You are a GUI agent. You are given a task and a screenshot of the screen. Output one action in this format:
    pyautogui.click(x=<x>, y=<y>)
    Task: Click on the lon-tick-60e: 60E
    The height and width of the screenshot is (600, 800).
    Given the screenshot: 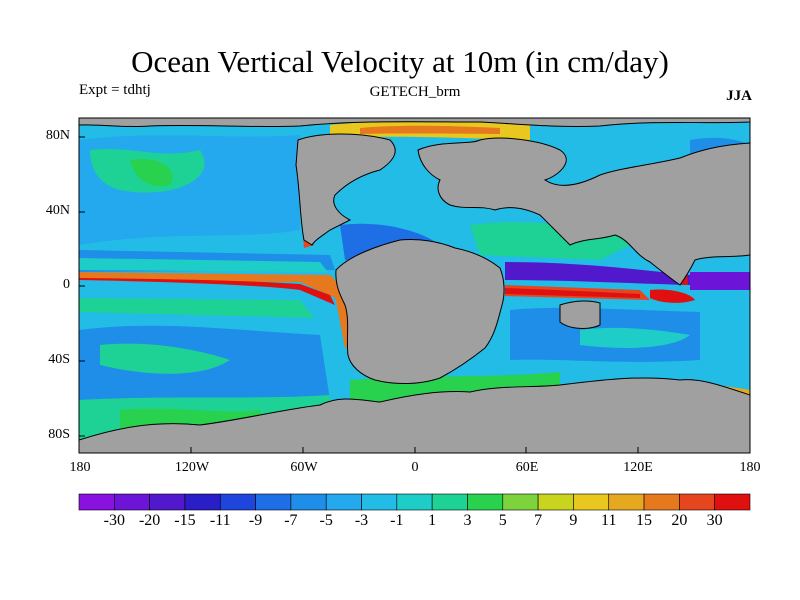 What is the action you would take?
    pyautogui.click(x=527, y=467)
    